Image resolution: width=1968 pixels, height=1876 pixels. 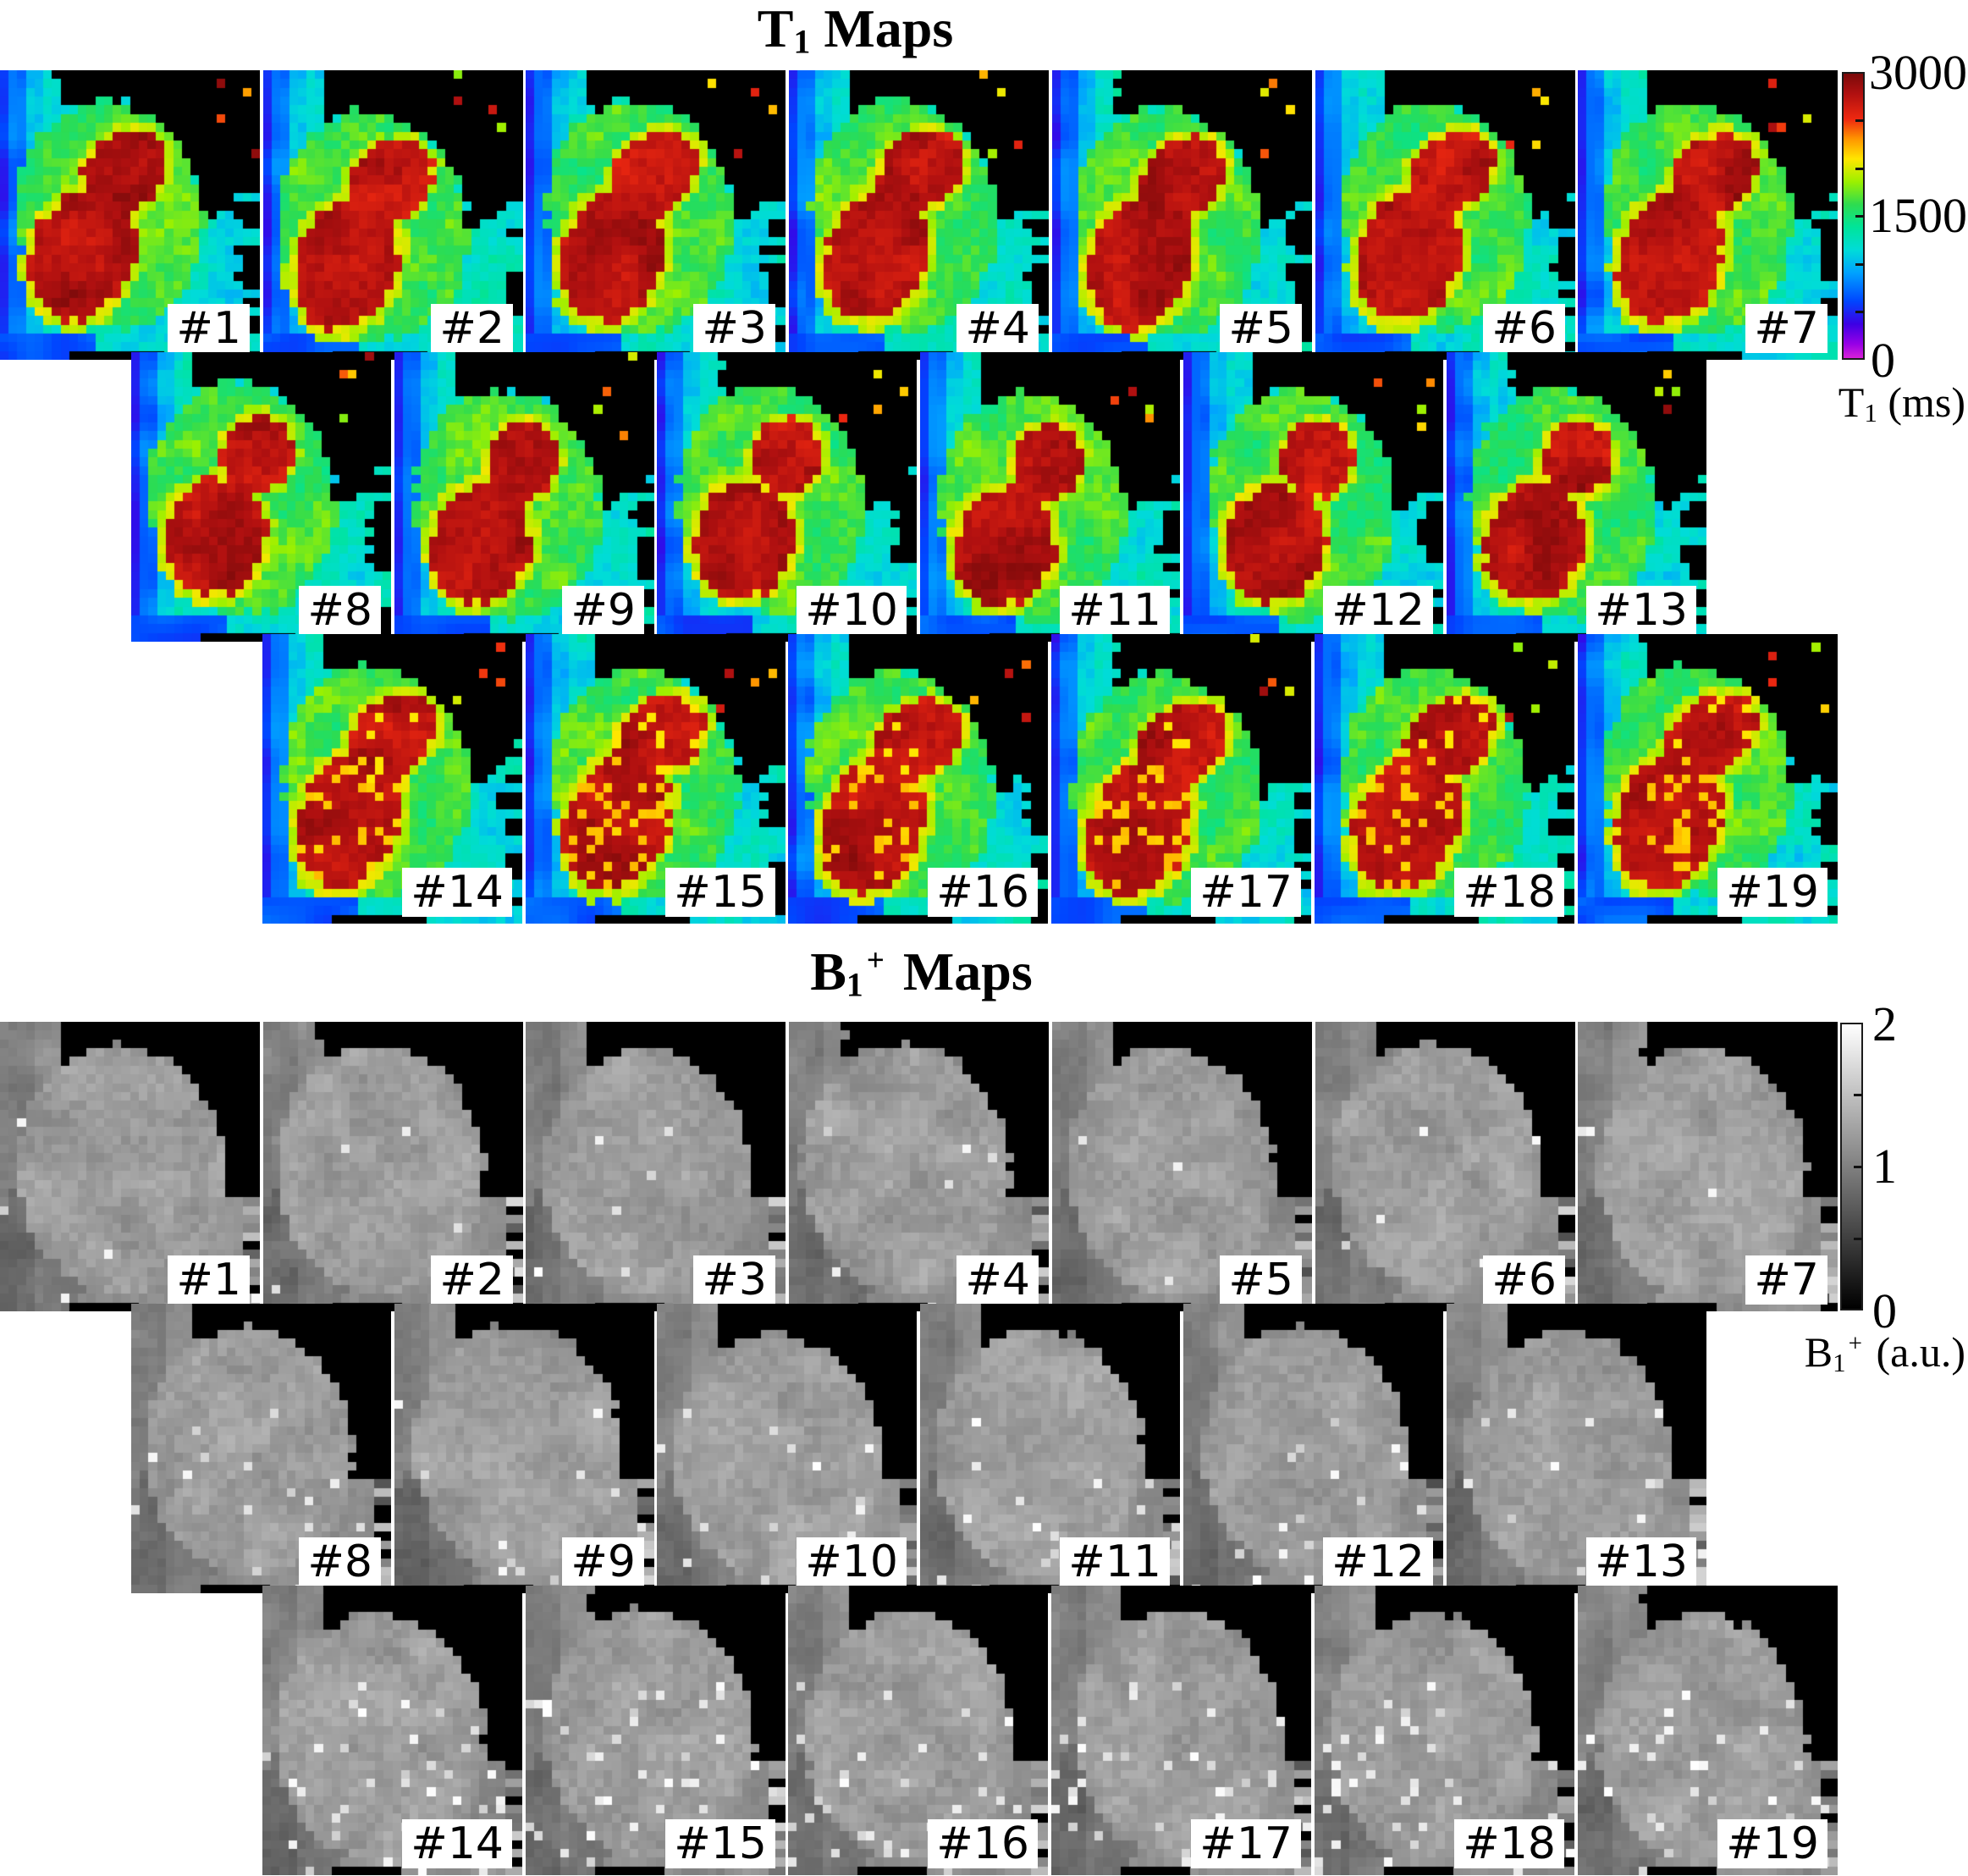 What do you see at coordinates (1708, 1166) in the screenshot?
I see `b1-map-tile: #7` at bounding box center [1708, 1166].